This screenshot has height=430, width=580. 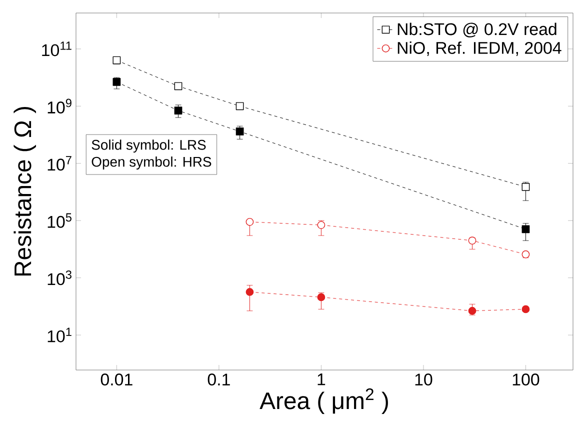 I want to click on legend-label: NiO, Ref. IEDM, 2004, so click(x=480, y=49).